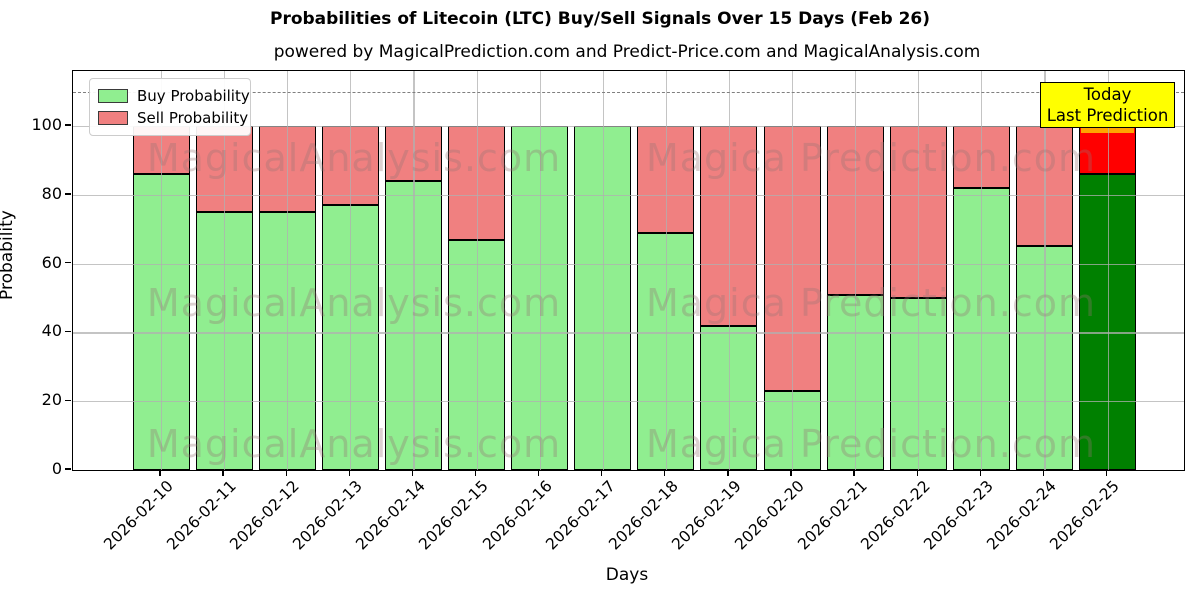  I want to click on legend-row-sell: Sell Probability, so click(173, 118).